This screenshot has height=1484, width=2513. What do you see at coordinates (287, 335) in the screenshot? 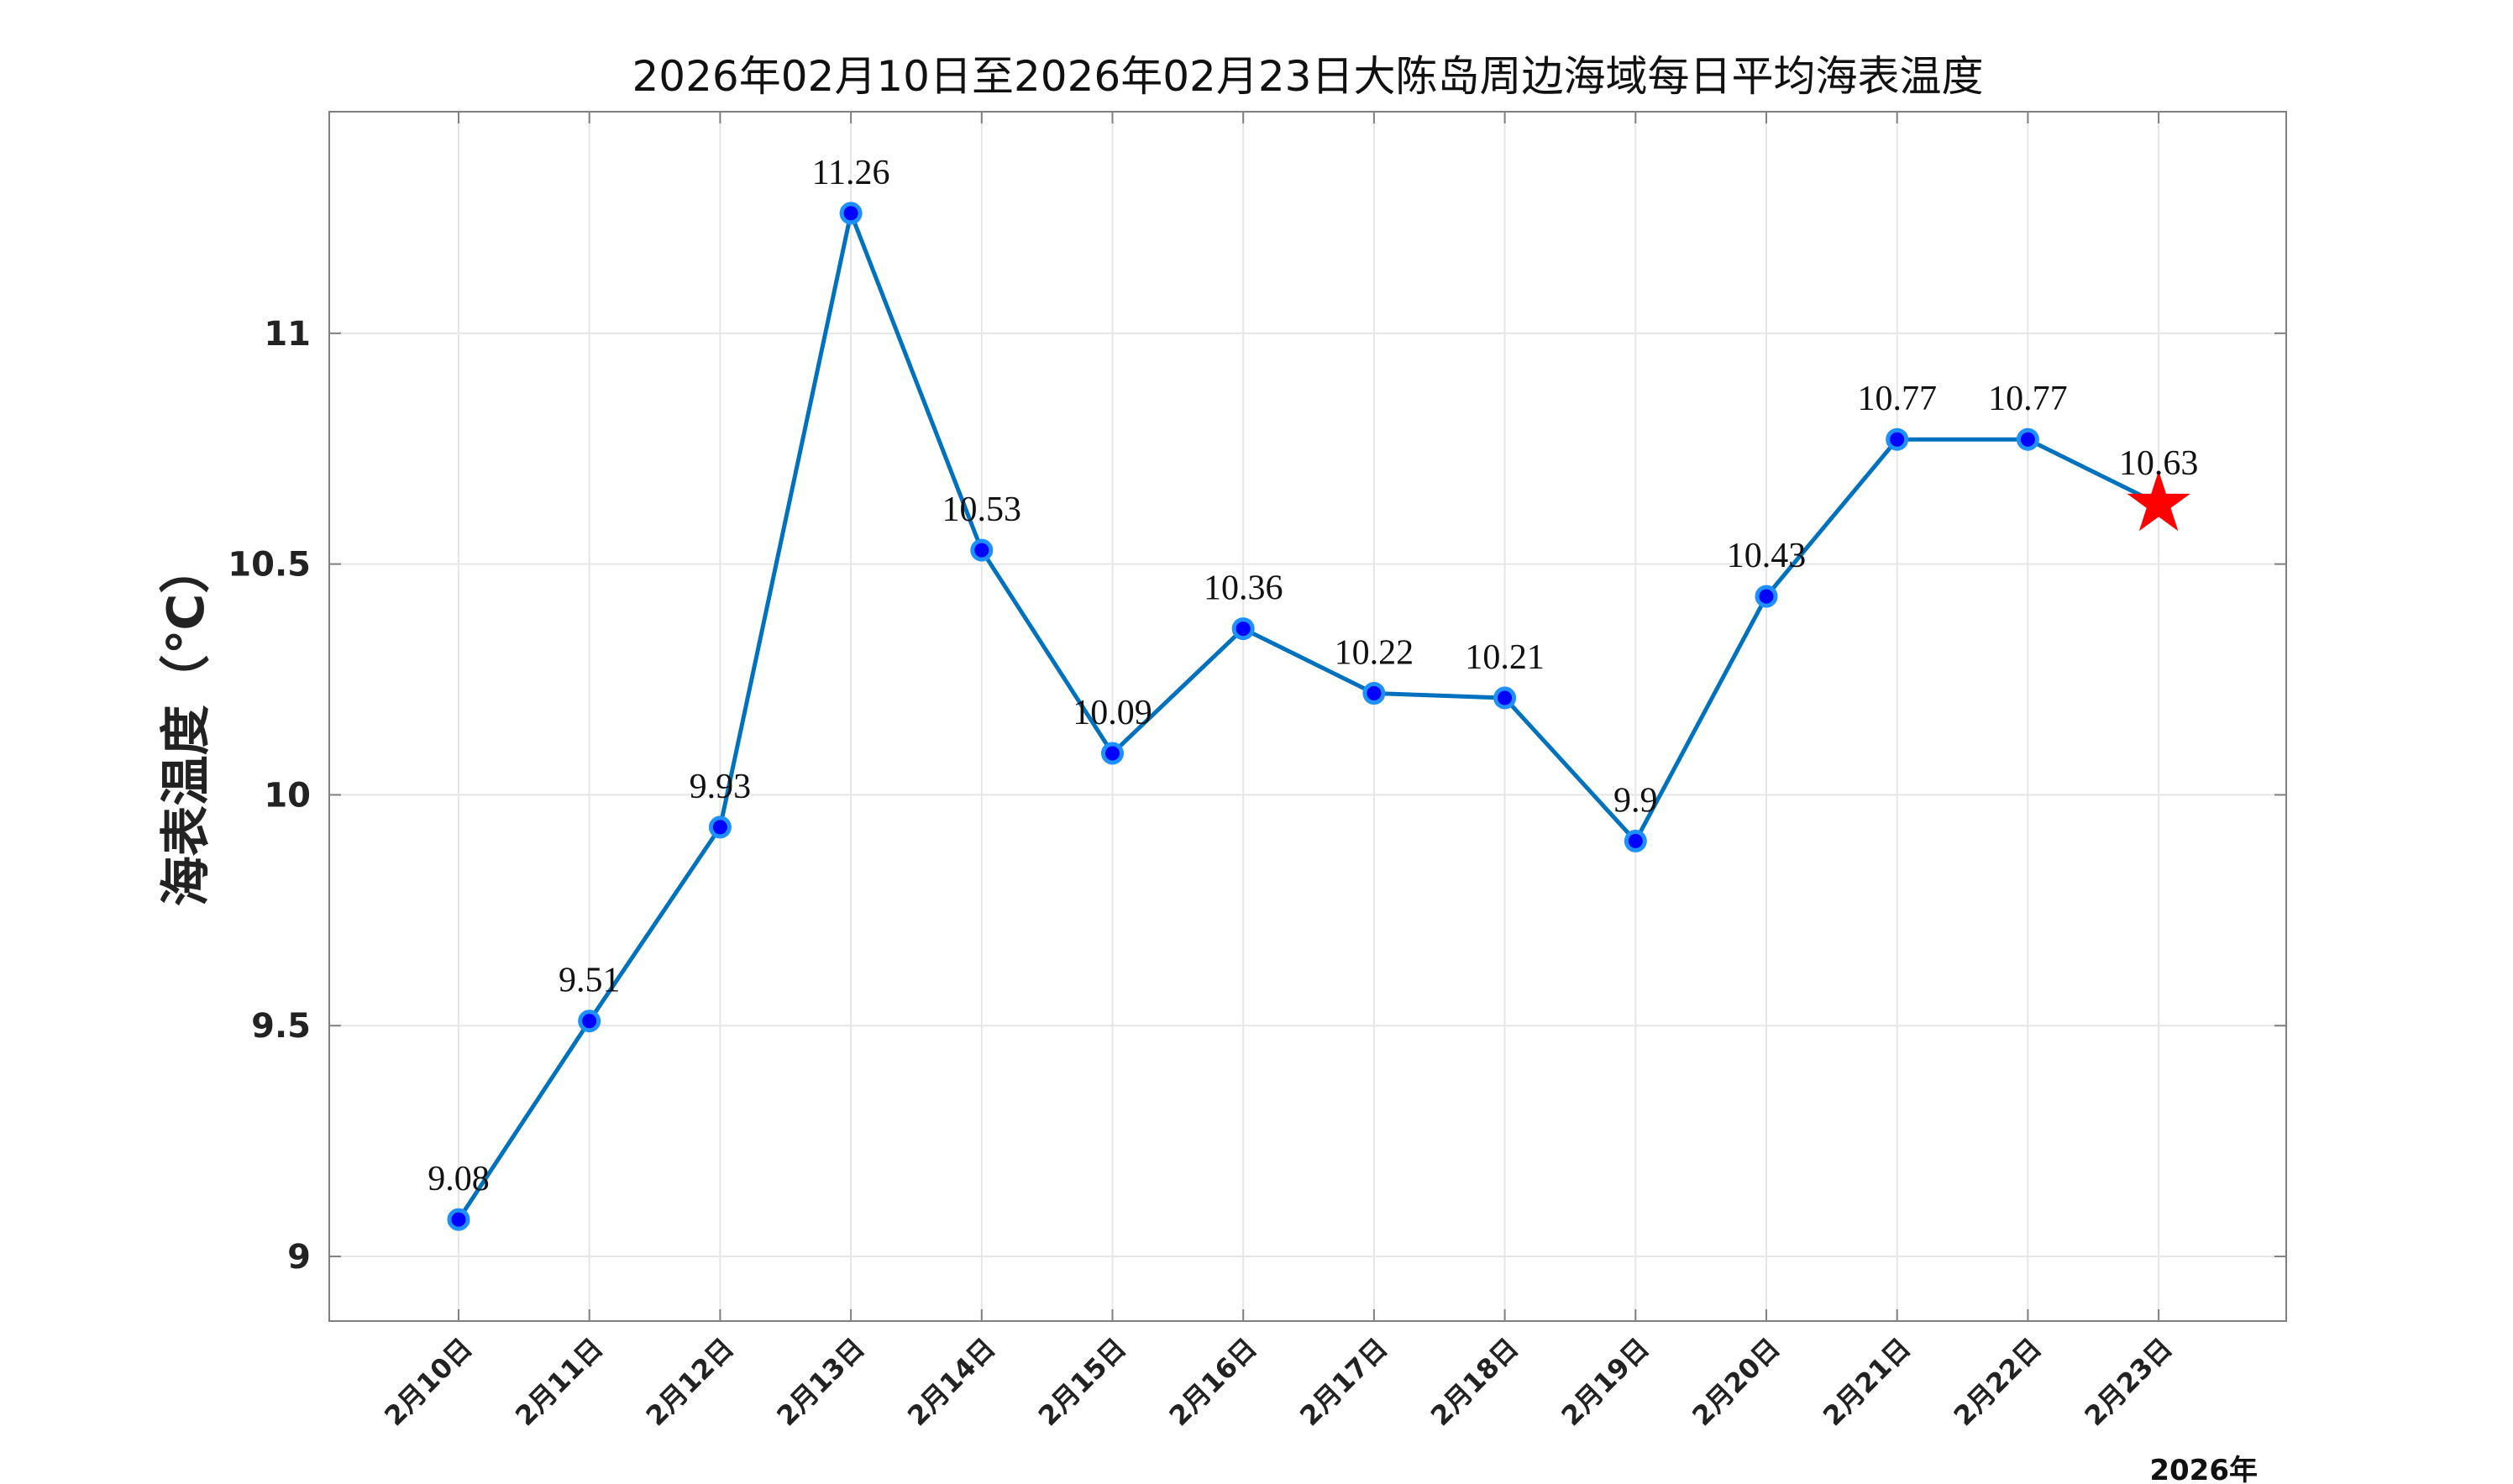
I see `y-tick-label: 11` at bounding box center [287, 335].